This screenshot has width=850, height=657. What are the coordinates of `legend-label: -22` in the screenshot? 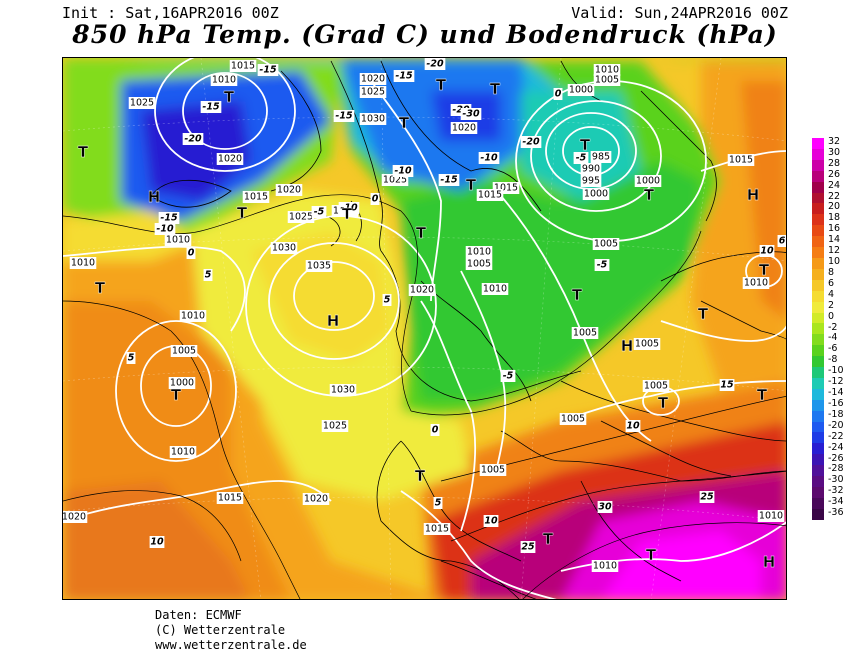 It's located at (836, 436).